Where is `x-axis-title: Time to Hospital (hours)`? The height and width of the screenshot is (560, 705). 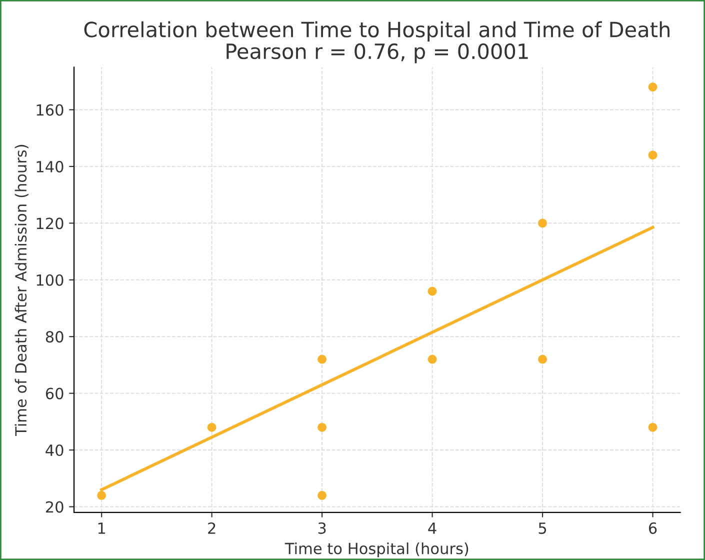
x-axis-title: Time to Hospital (hours) is located at coordinates (376, 550).